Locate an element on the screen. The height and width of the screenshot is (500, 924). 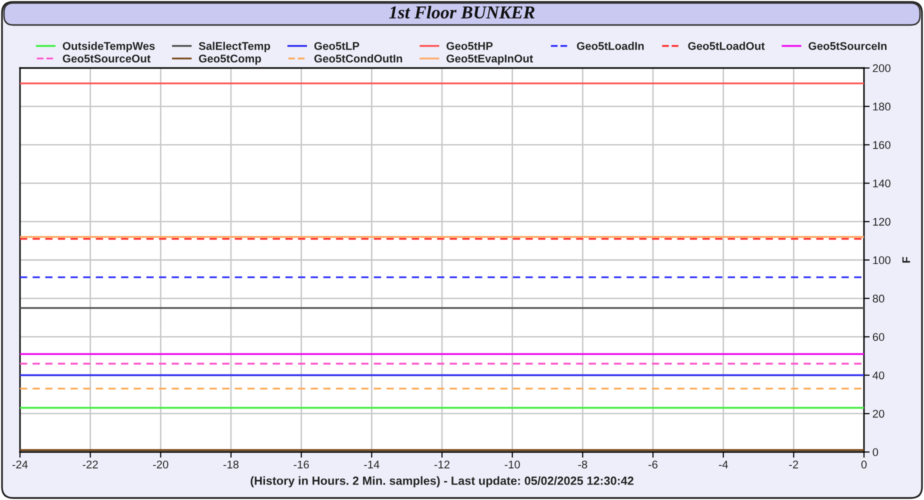
legend-label: Geo5tCondOutIn is located at coordinates (358, 58).